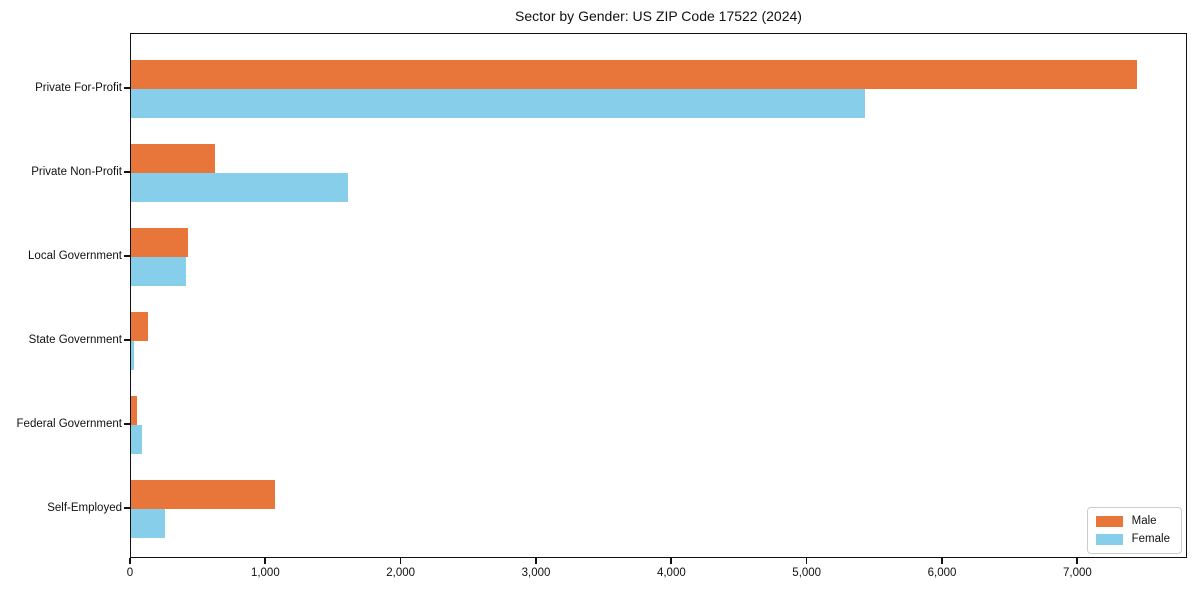  Describe the element at coordinates (84, 508) in the screenshot. I see `y-category-label: Self-Employed` at that location.